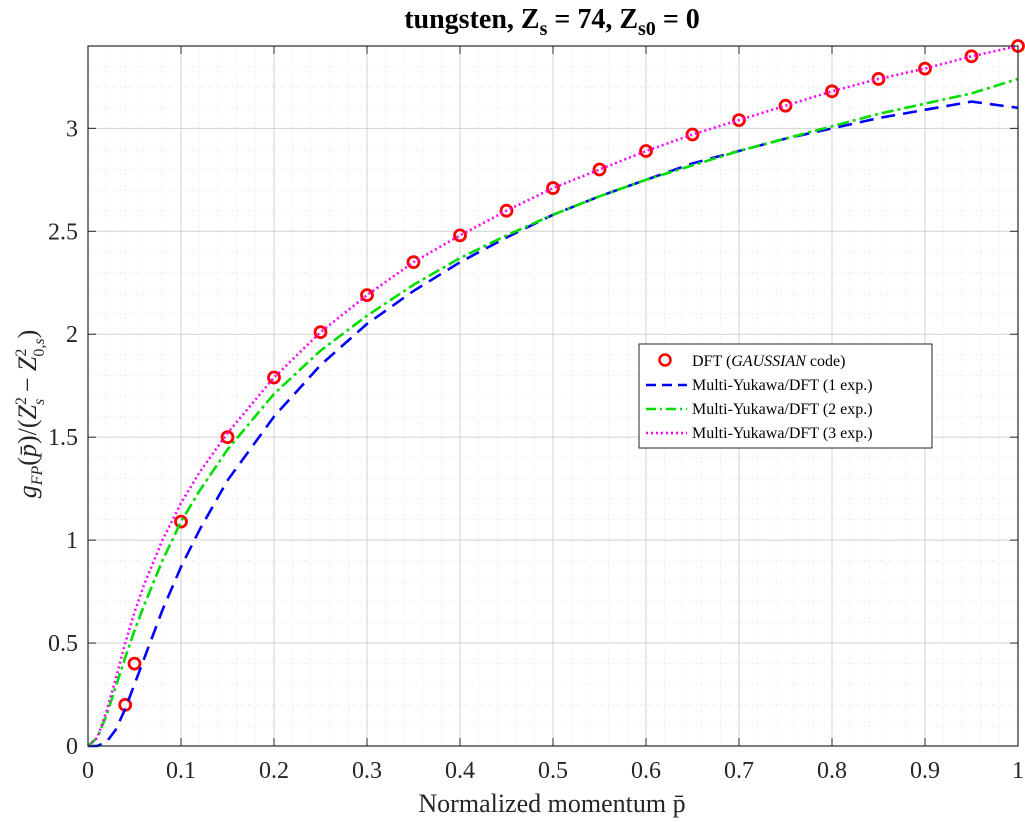  I want to click on x-tick-label: 1, so click(1018, 771).